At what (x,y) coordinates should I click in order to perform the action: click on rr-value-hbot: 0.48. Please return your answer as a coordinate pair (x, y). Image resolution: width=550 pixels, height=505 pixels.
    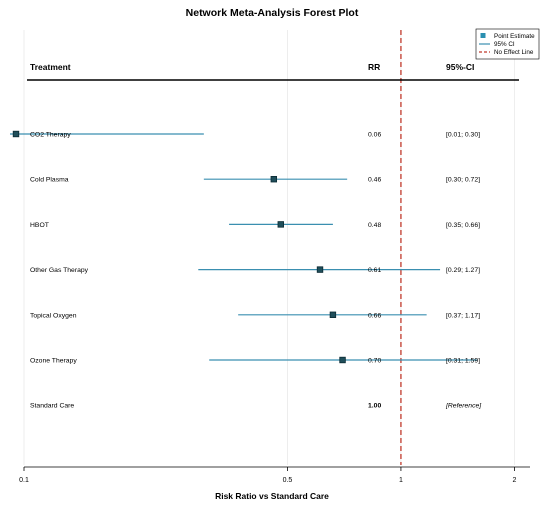
    Looking at the image, I should click on (374, 225).